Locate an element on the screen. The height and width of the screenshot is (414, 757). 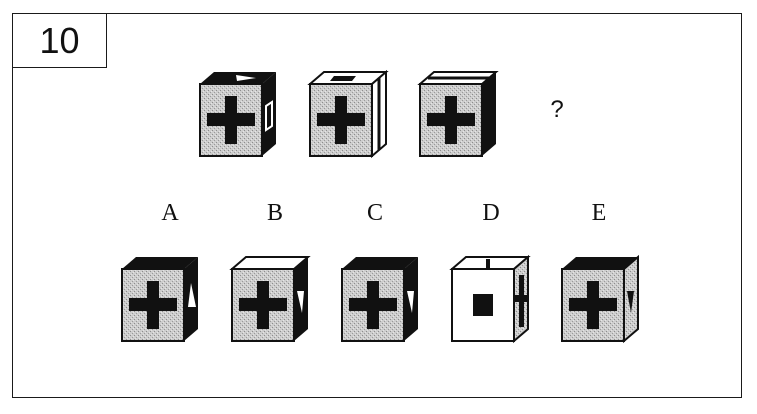
option-label-c: C is located at coordinates (374, 213).